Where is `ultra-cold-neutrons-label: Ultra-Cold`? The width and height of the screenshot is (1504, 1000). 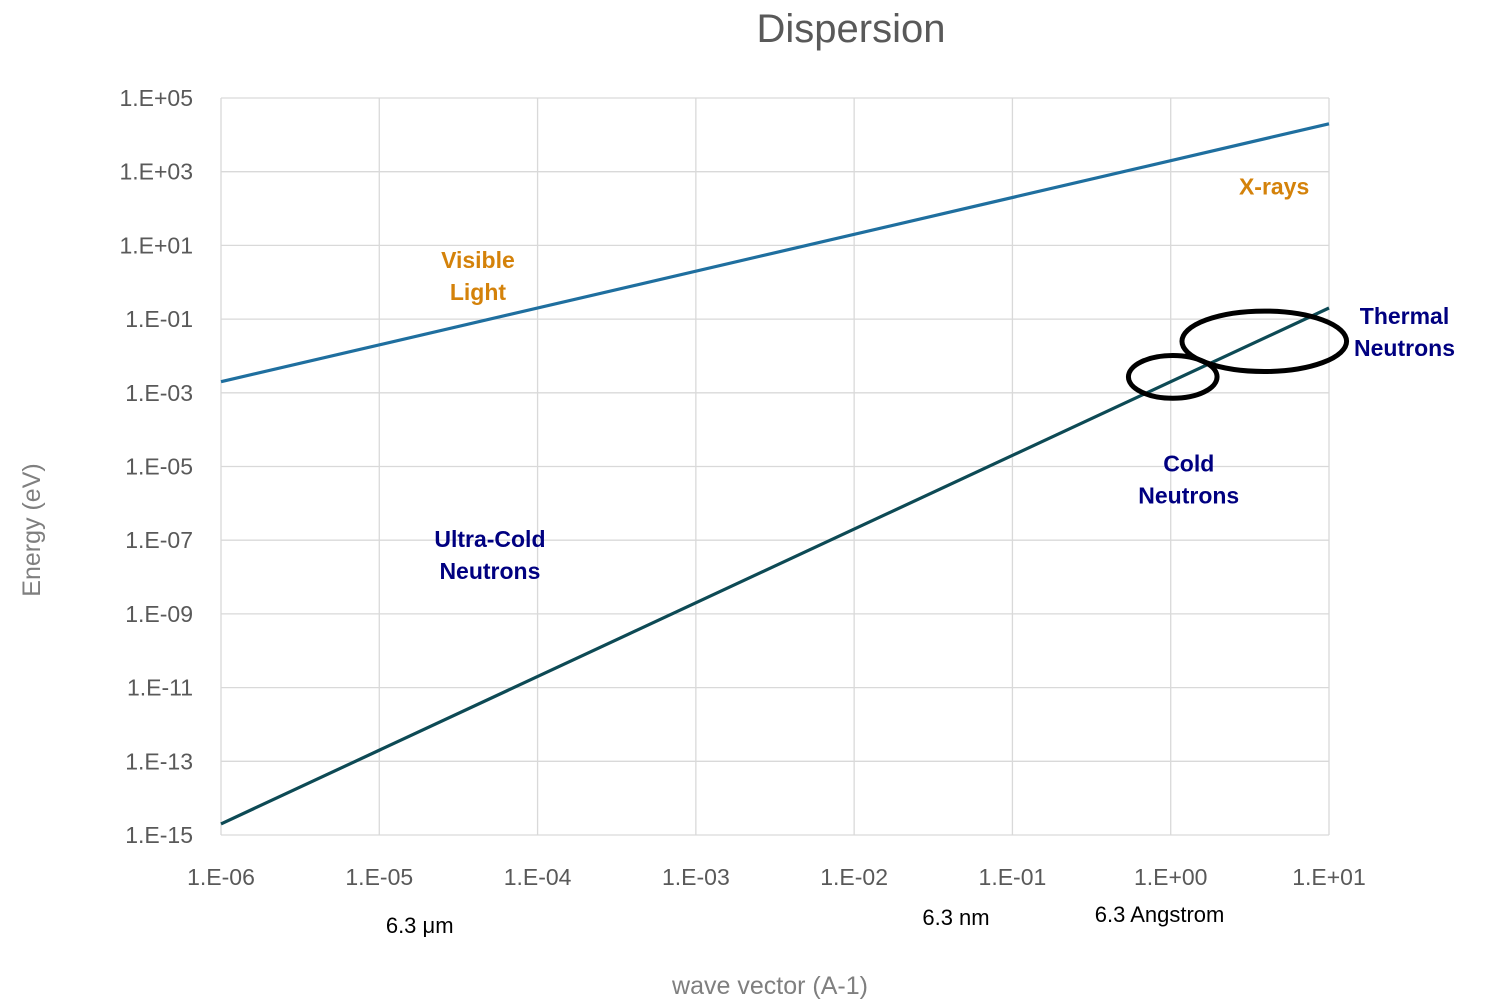 ultra-cold-neutrons-label: Ultra-Cold is located at coordinates (489, 539).